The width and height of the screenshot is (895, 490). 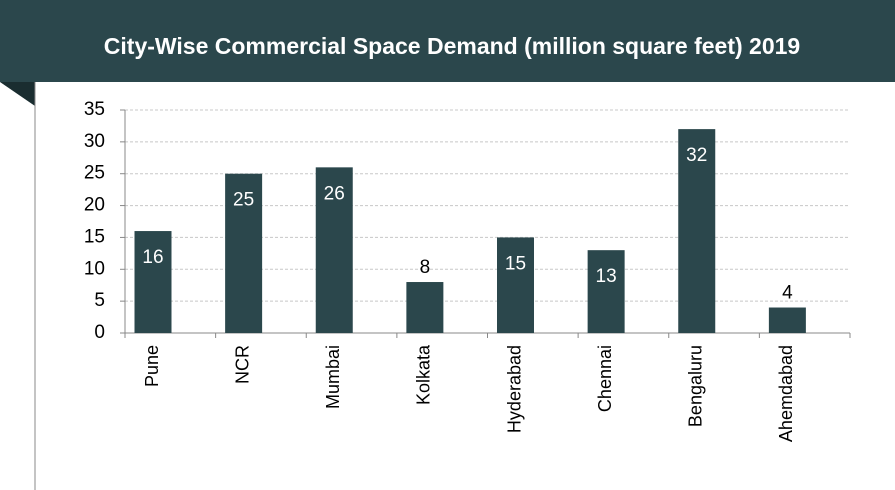 I want to click on data-label: 25, so click(x=243, y=200).